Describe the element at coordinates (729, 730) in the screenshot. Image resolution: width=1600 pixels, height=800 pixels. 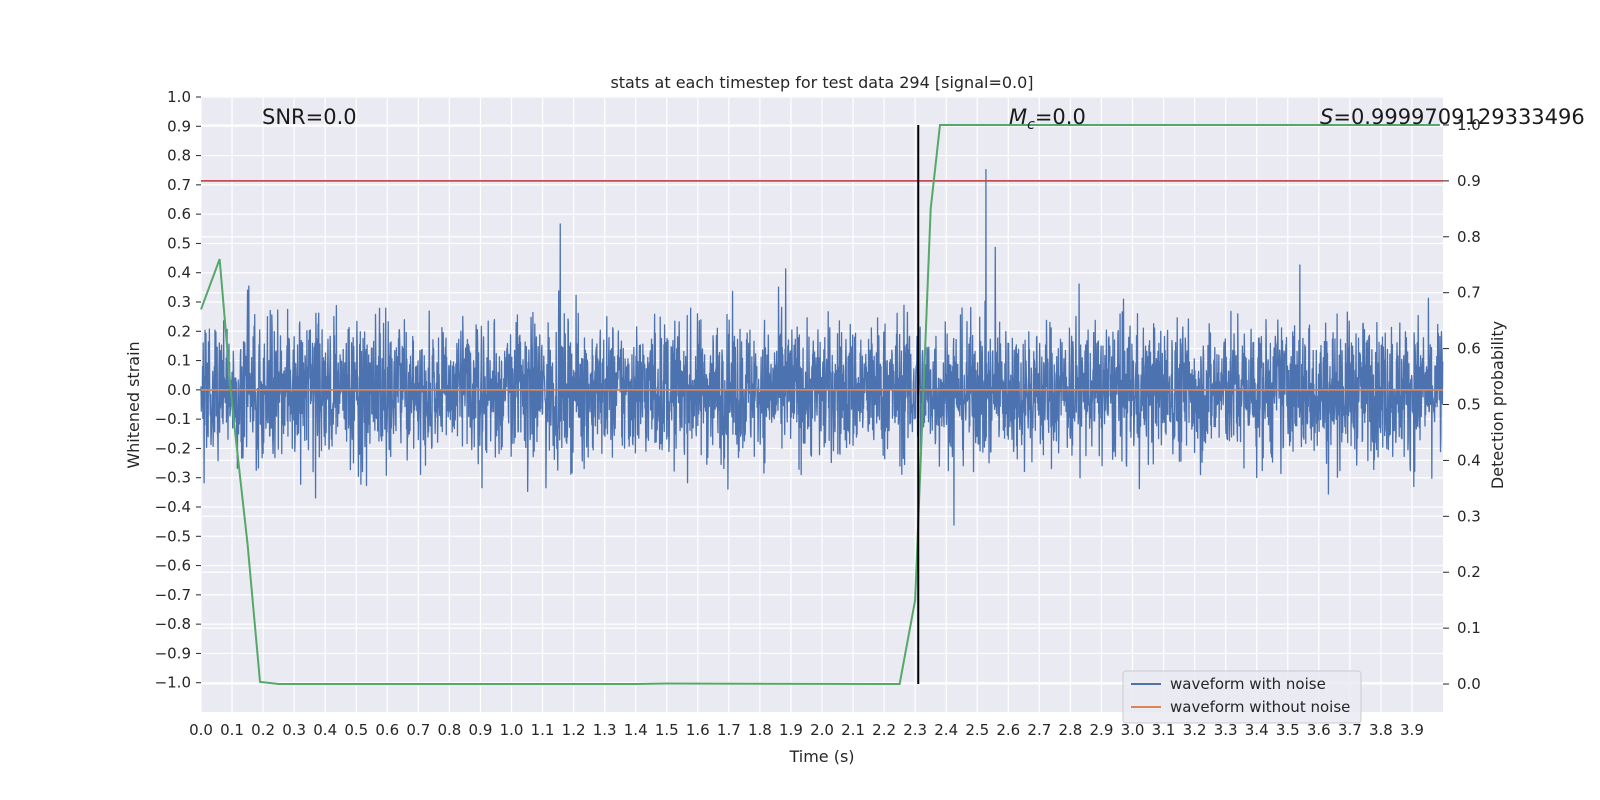
I see `x-tick-label: 1.7` at that location.